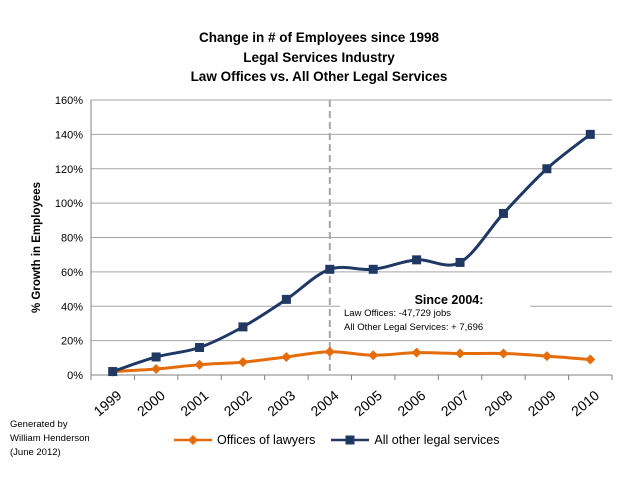 This screenshot has height=479, width=638. What do you see at coordinates (156, 368) in the screenshot?
I see `data-point-lawyers-2000` at bounding box center [156, 368].